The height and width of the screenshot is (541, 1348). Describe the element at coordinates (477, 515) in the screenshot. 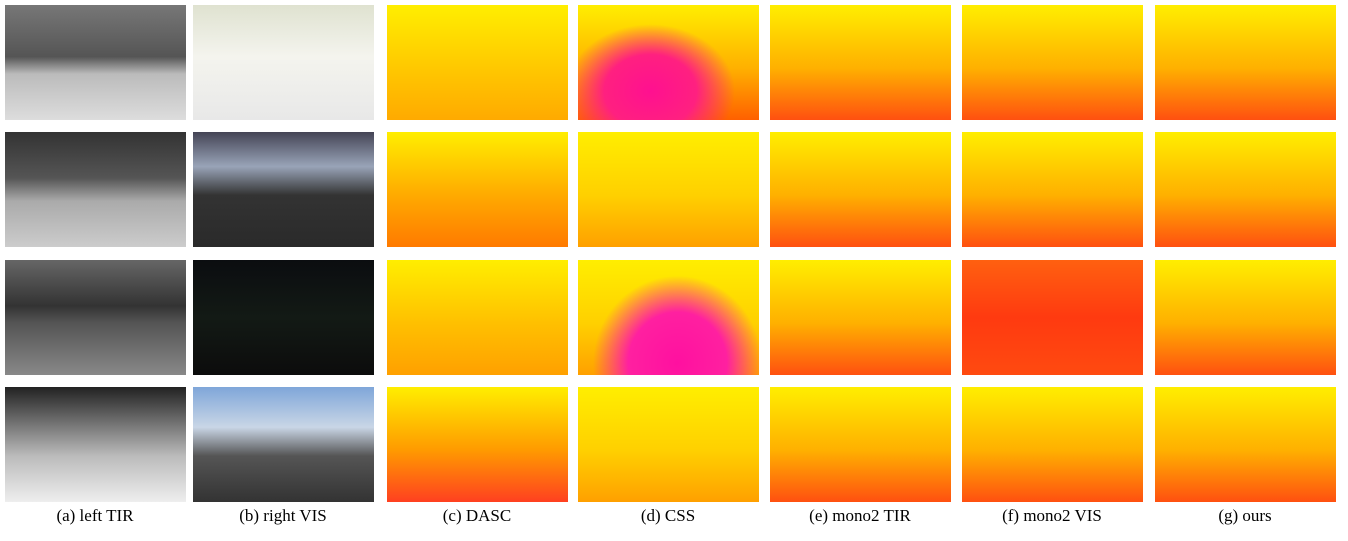

I see `caption: (c) DASC` at that location.